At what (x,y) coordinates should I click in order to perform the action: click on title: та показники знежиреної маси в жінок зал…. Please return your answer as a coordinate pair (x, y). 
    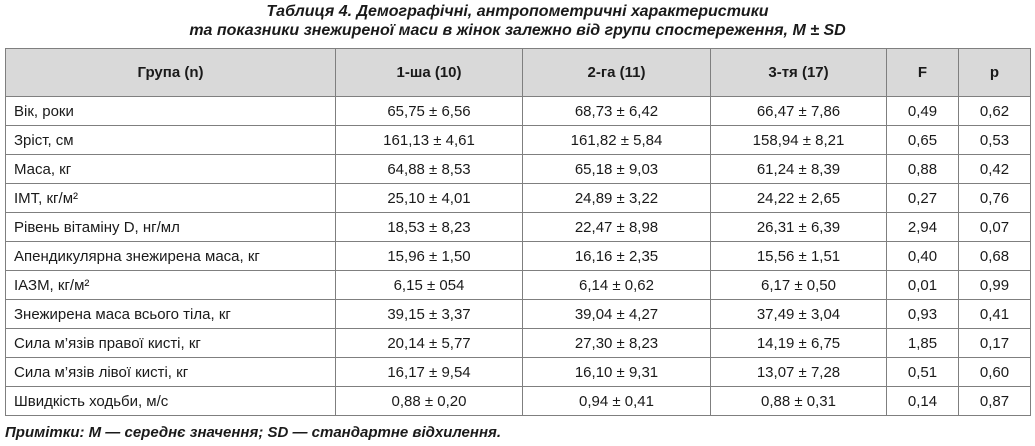
    Looking at the image, I should click on (517, 30).